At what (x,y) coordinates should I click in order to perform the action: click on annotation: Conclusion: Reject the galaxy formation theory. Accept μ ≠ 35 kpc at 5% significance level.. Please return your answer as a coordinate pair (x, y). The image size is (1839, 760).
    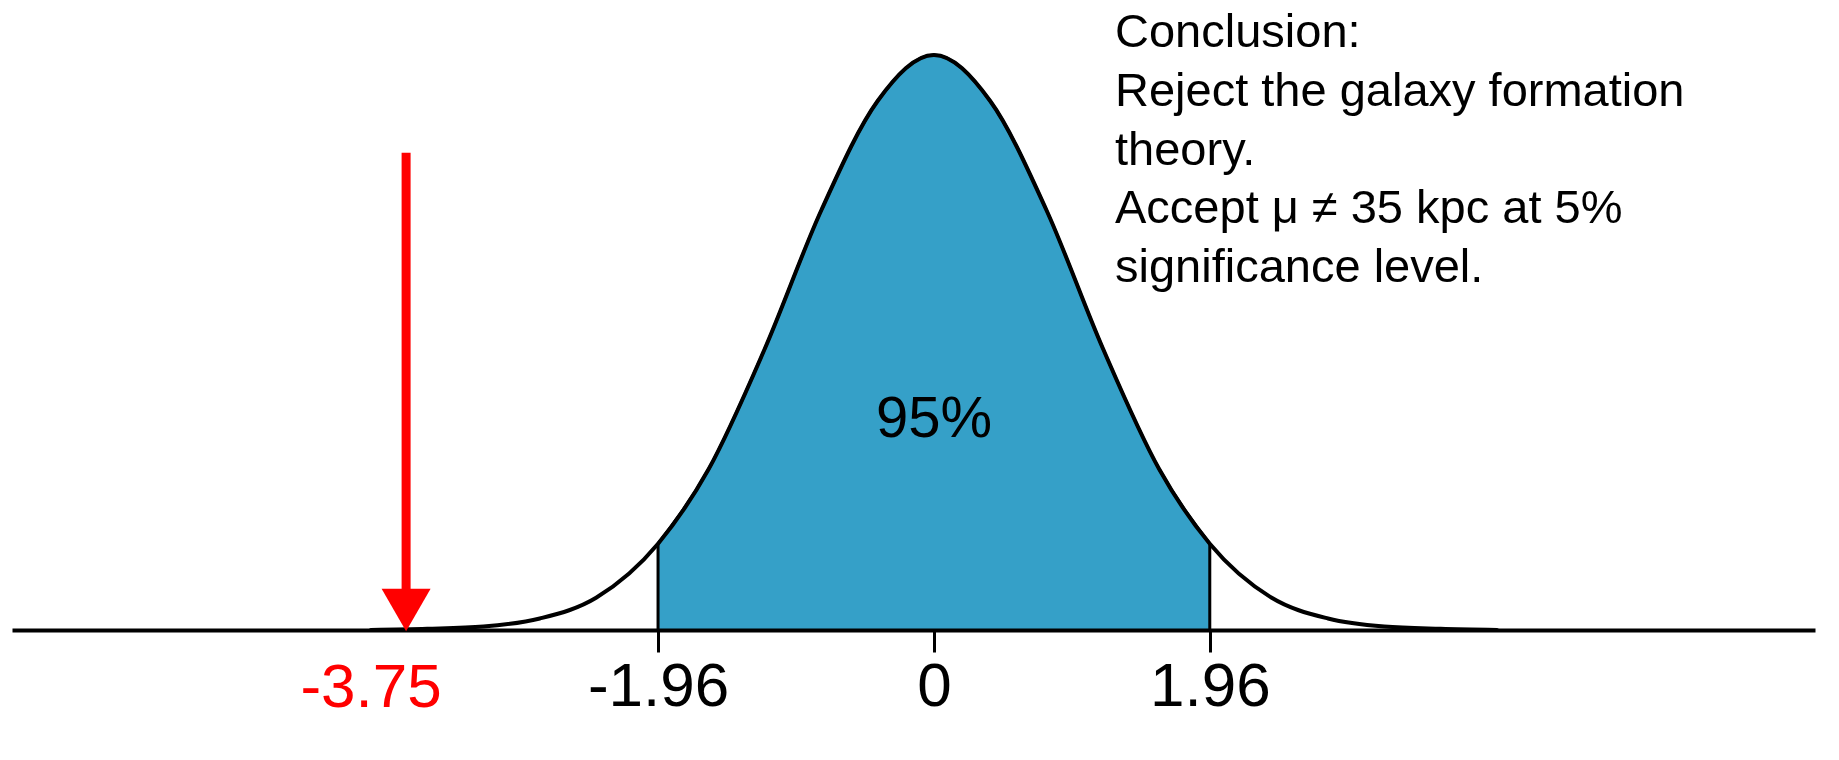
    Looking at the image, I should click on (1400, 148).